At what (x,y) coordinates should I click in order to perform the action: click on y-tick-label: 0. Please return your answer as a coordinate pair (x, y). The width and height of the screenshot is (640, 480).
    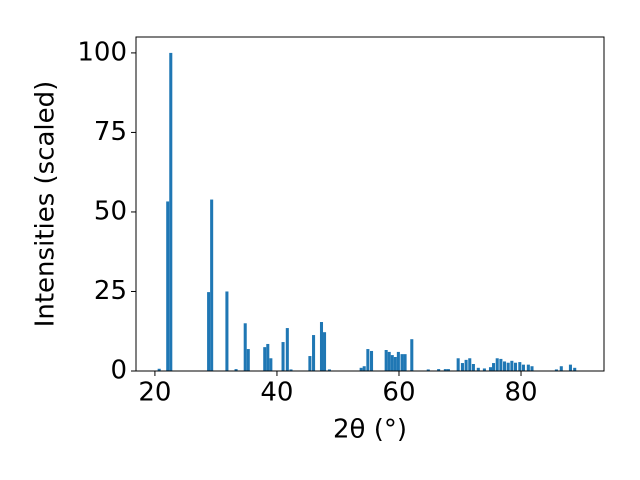
    Looking at the image, I should click on (118, 371).